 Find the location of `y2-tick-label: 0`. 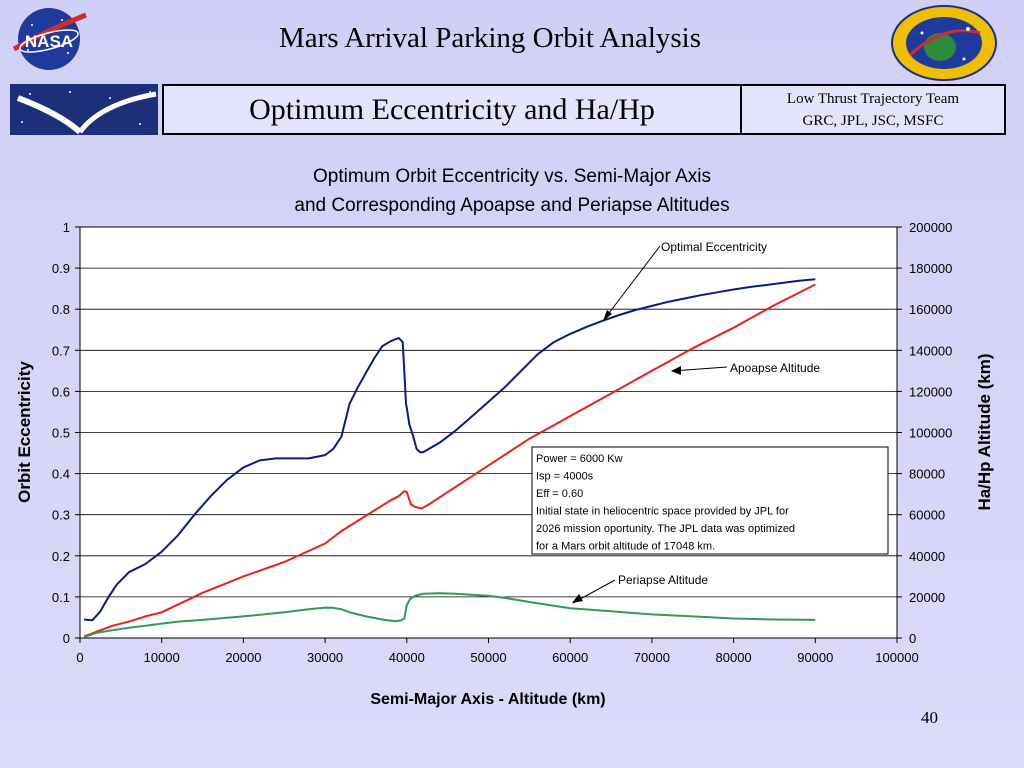

y2-tick-label: 0 is located at coordinates (912, 638).